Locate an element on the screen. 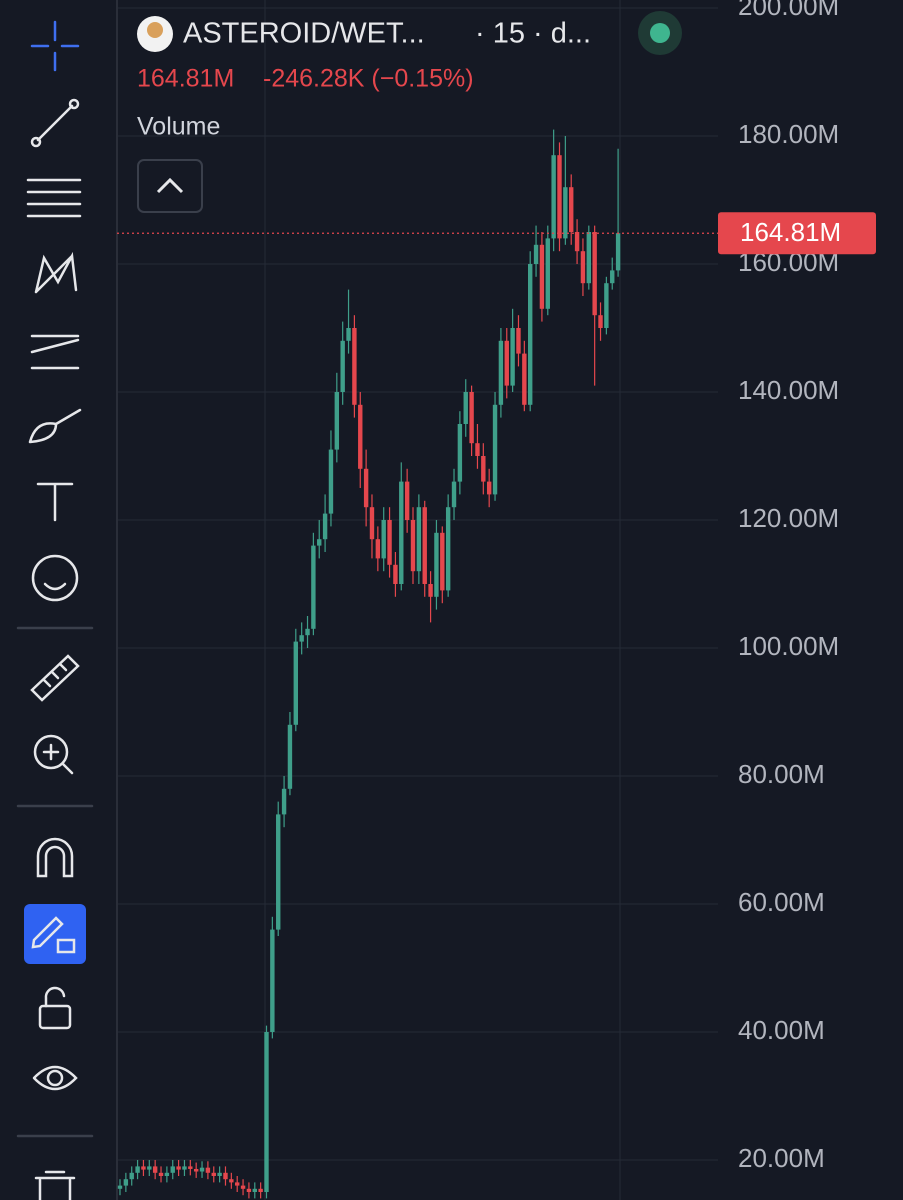  lock-drawing-tool is located at coordinates (55, 934).